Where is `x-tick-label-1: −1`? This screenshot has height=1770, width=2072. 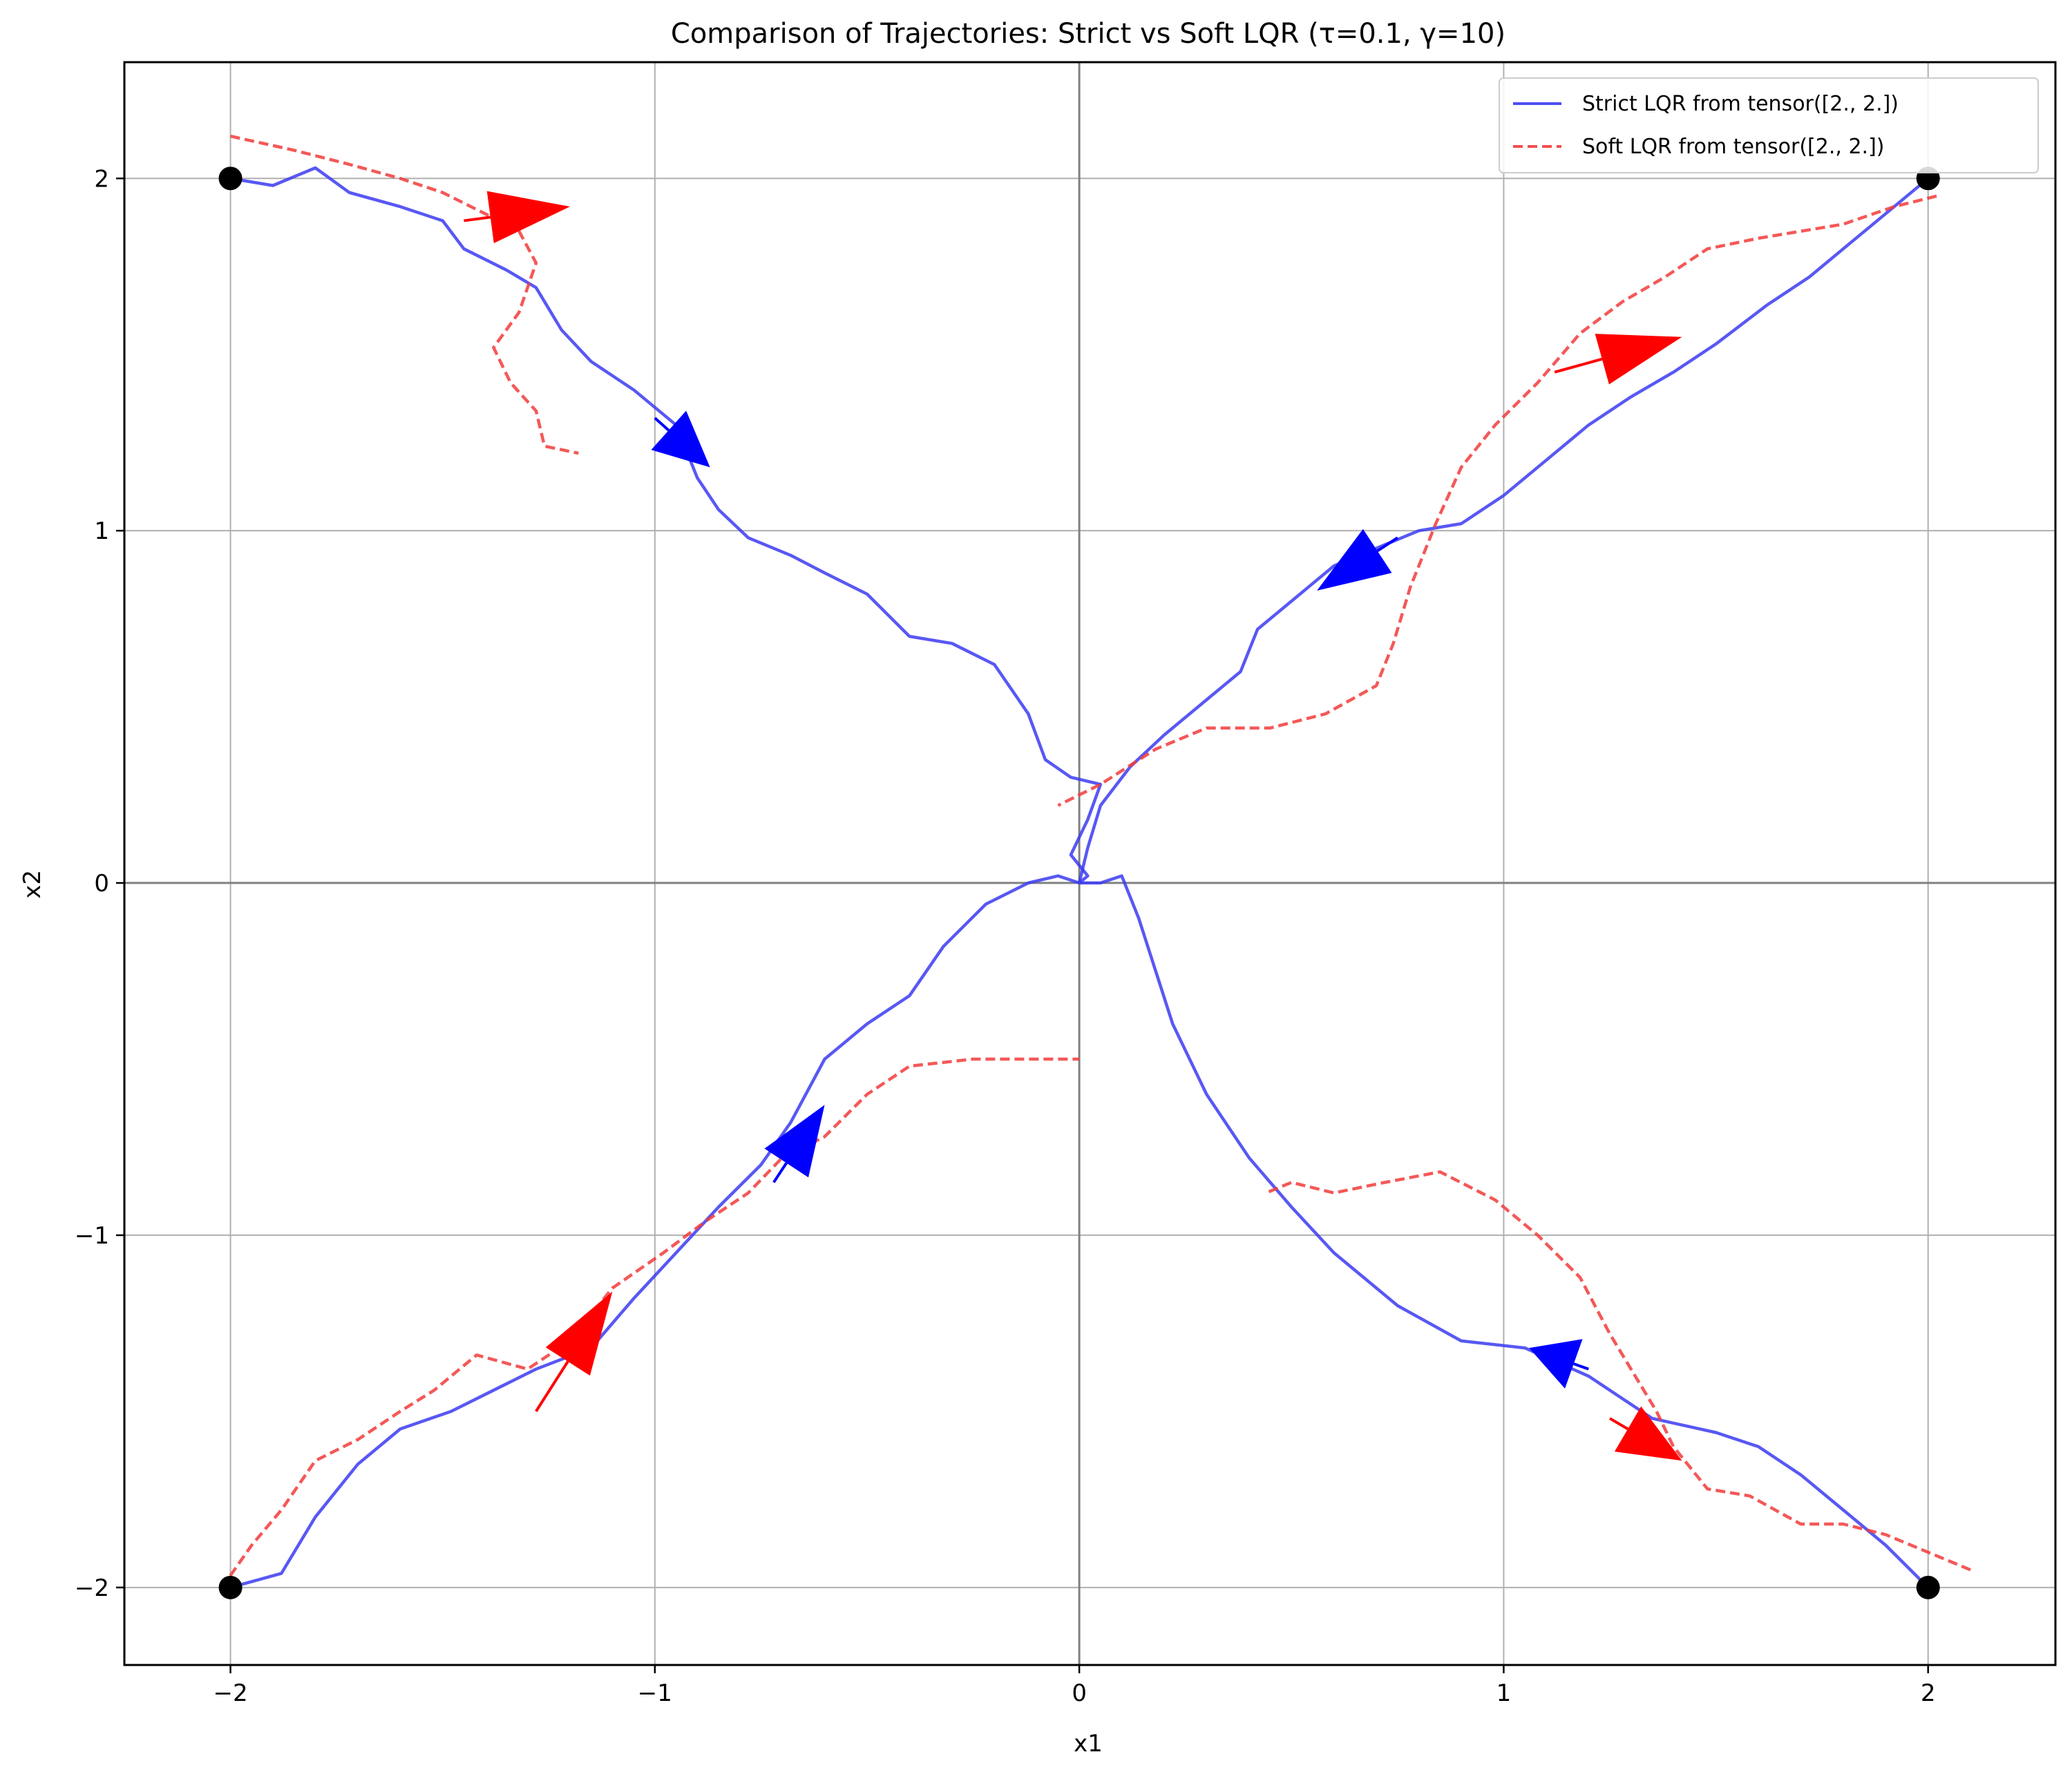 x-tick-label-1: −1 is located at coordinates (655, 1693).